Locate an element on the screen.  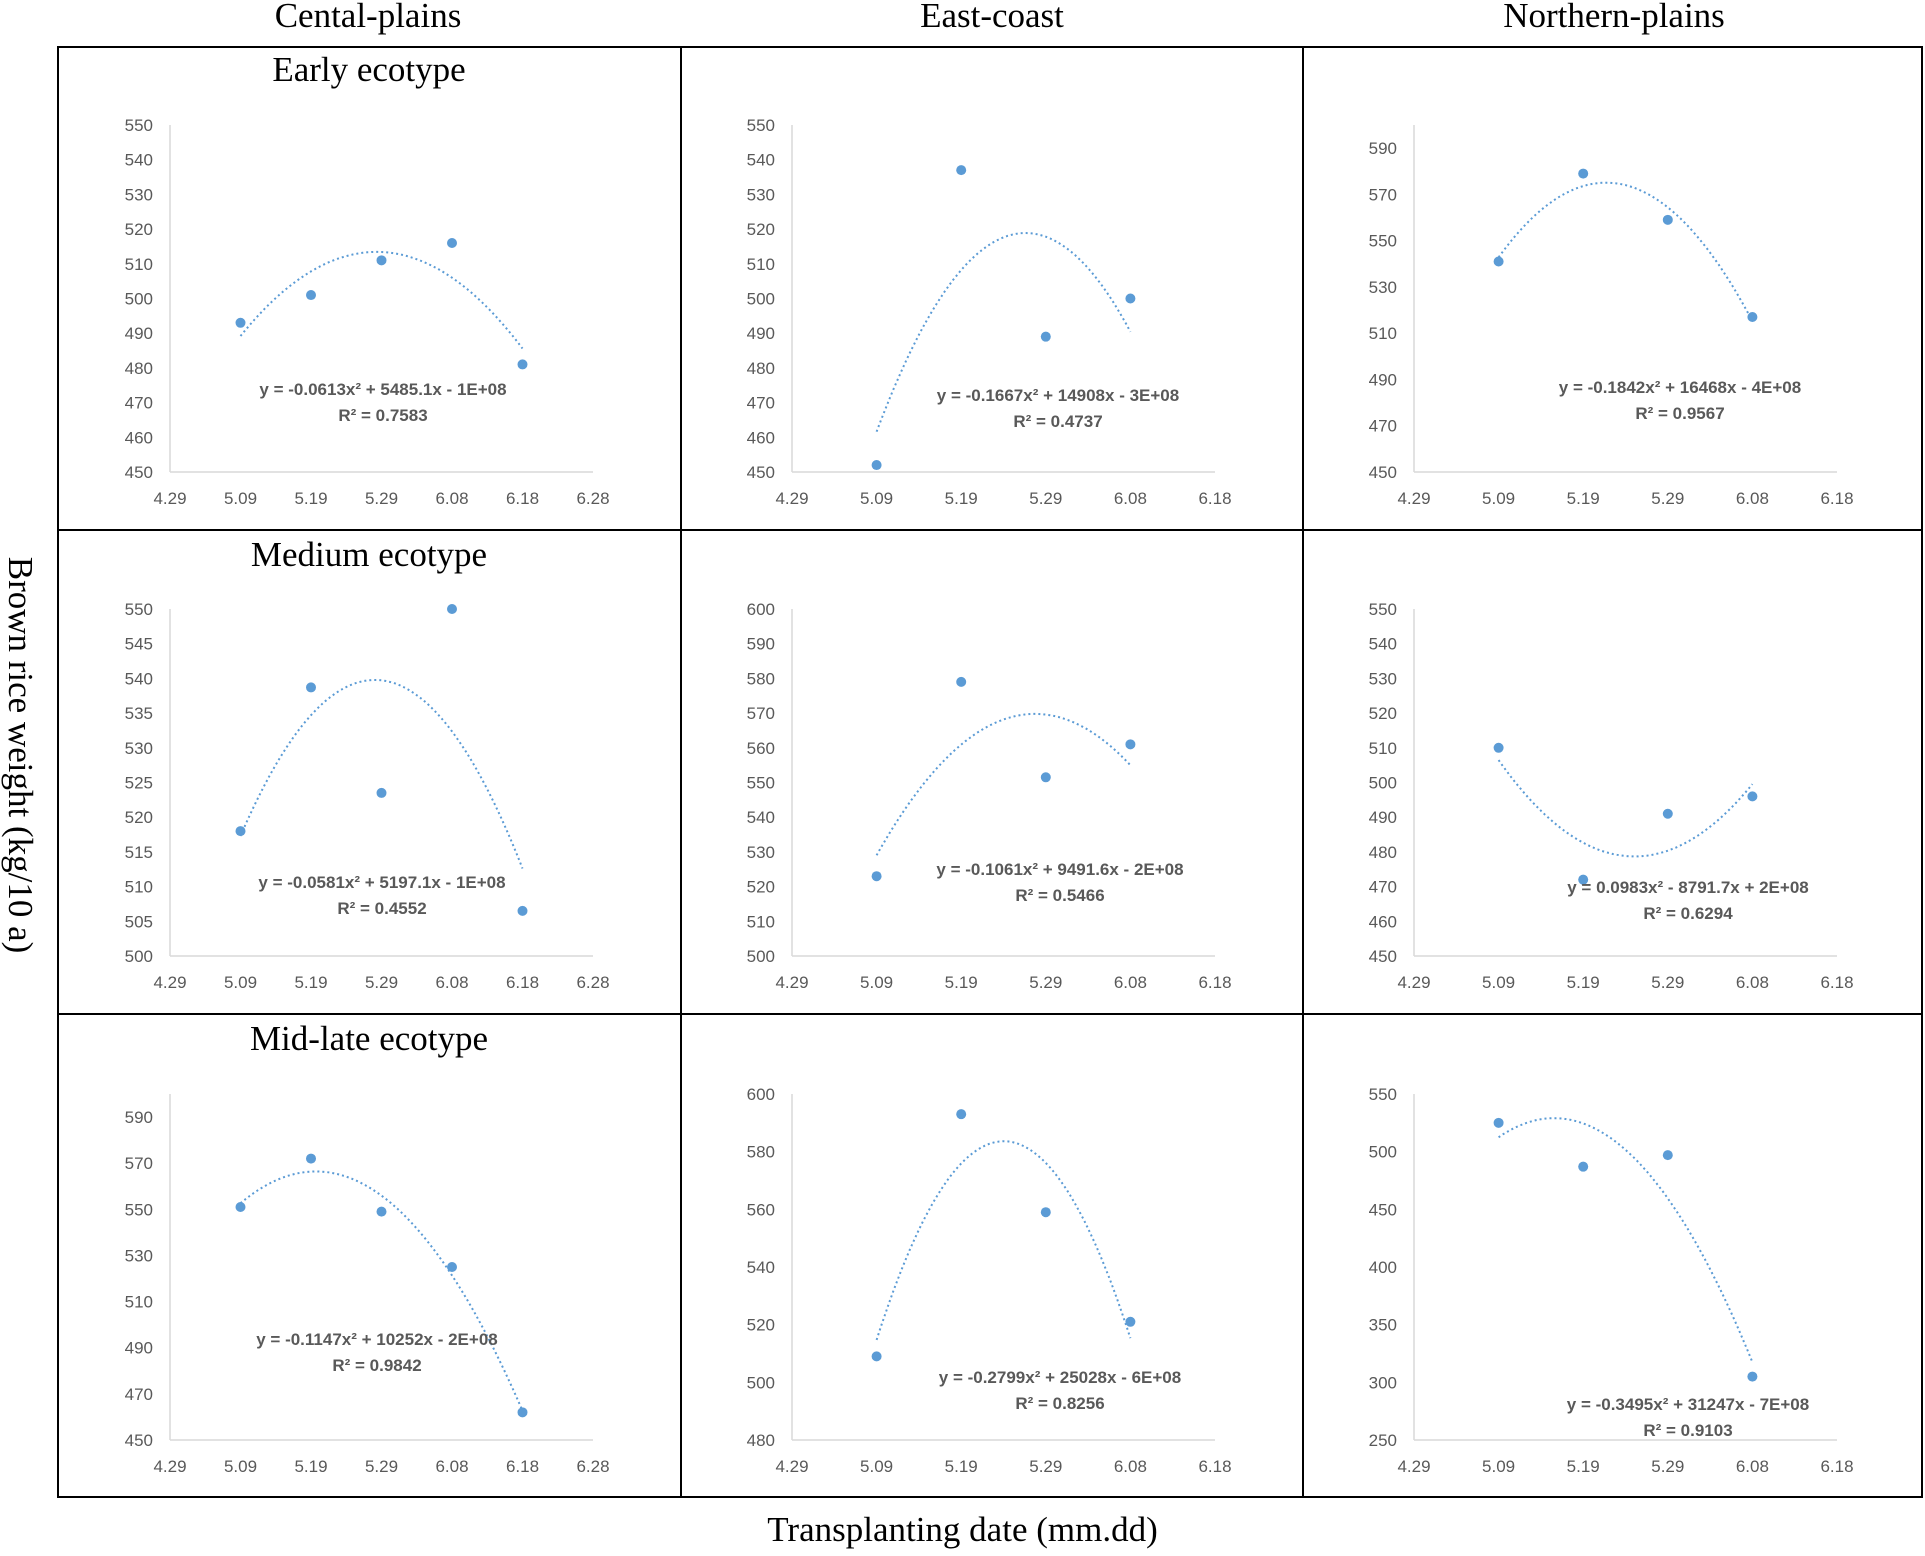
trendline-equation: y = -0.0613x² + 5485.1x - 1E+08 is located at coordinates (382, 389).